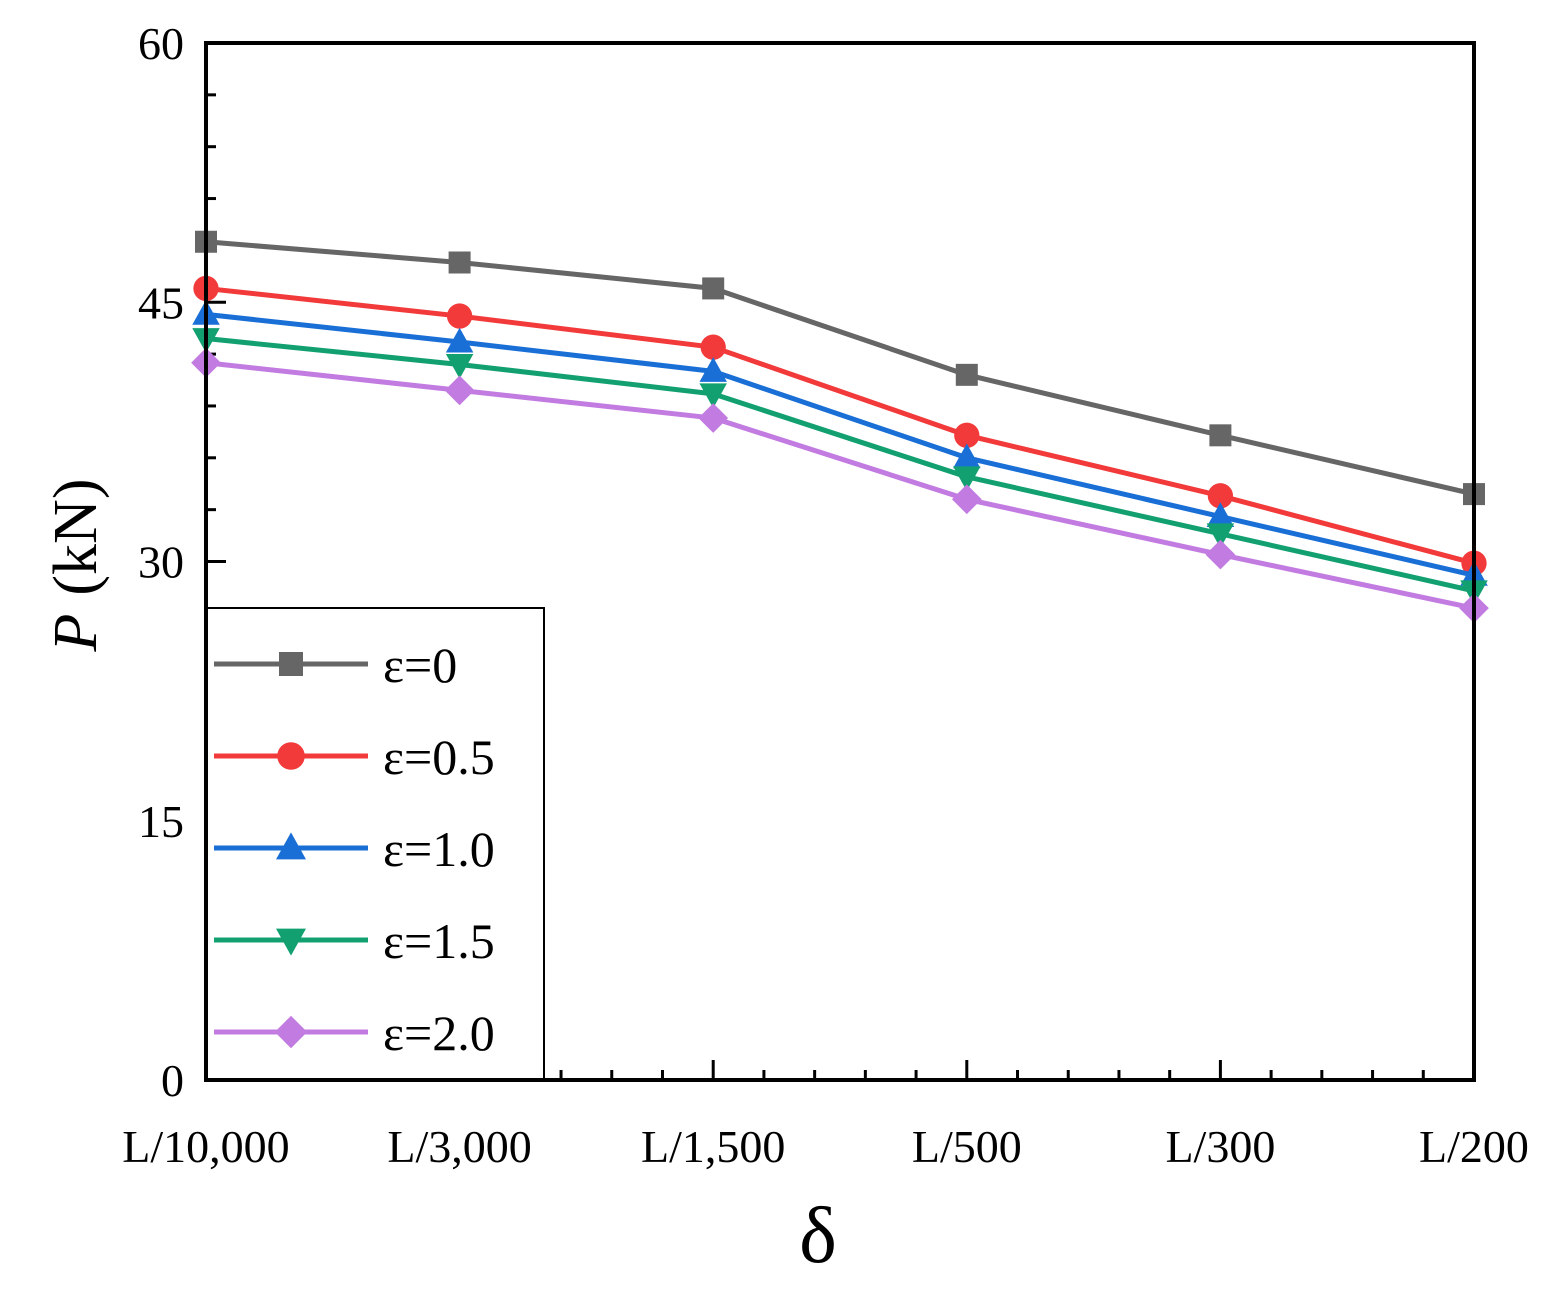 This screenshot has width=1560, height=1292. Describe the element at coordinates (439, 1033) in the screenshot. I see `legend-label: ε=2.0` at that location.